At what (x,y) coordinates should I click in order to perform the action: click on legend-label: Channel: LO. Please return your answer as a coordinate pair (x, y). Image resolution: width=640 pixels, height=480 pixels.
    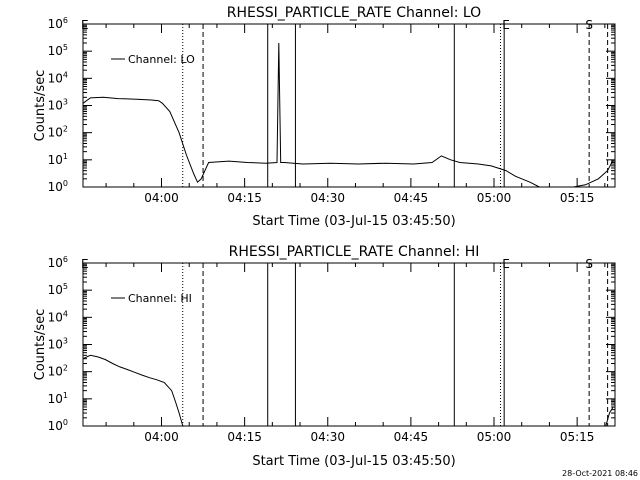
    Looking at the image, I should click on (161, 59).